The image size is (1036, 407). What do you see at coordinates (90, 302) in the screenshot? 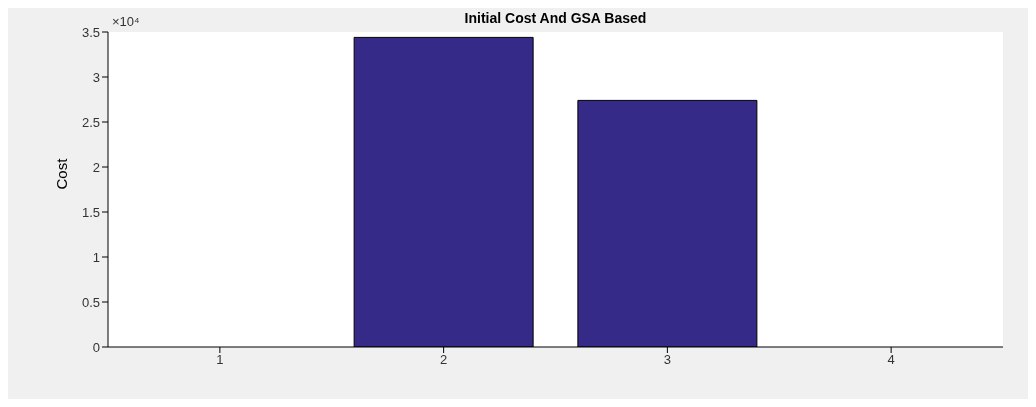
I see `y-tick-label: 0.5` at bounding box center [90, 302].